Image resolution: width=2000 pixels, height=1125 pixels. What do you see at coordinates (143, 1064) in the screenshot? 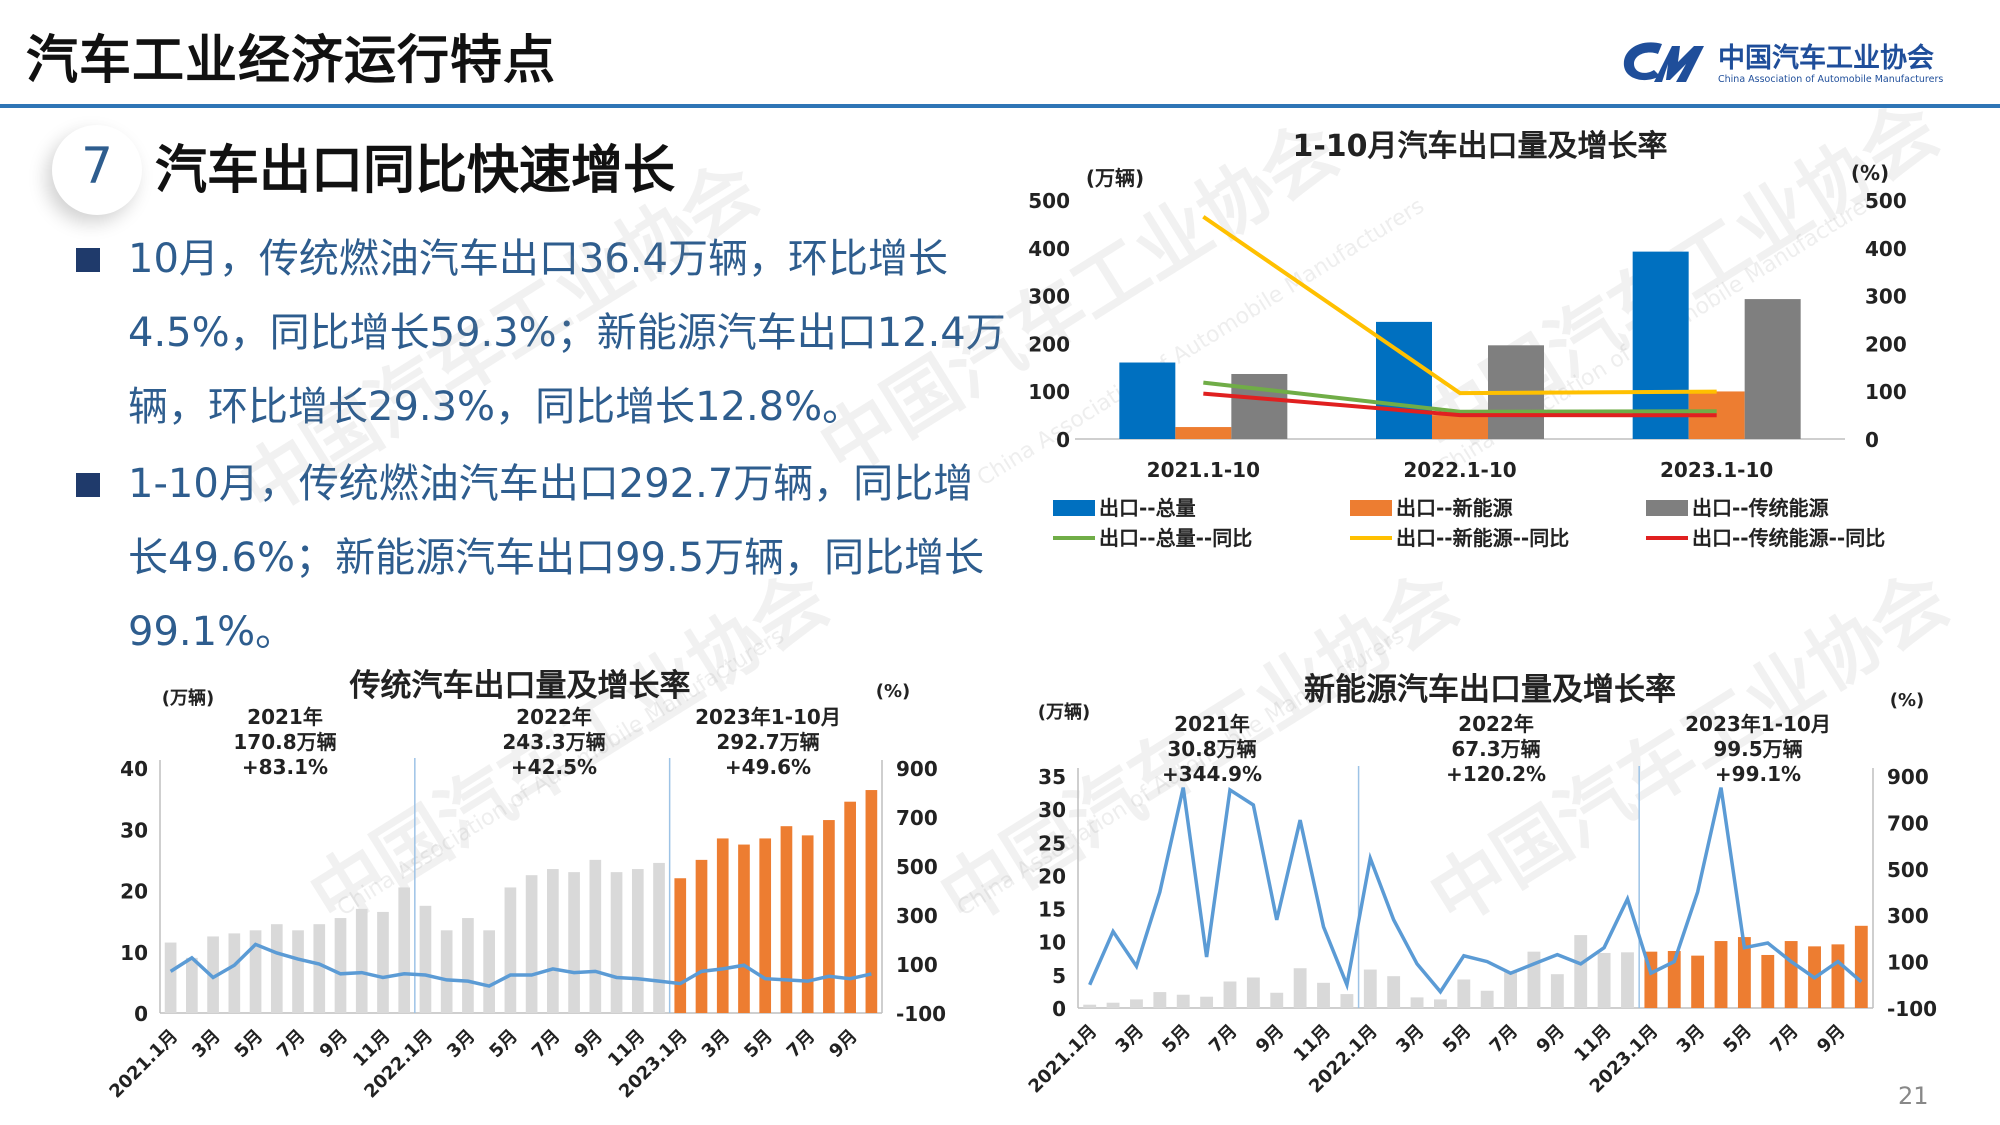
I see `chart2-x-label: 2021.1月` at bounding box center [143, 1064].